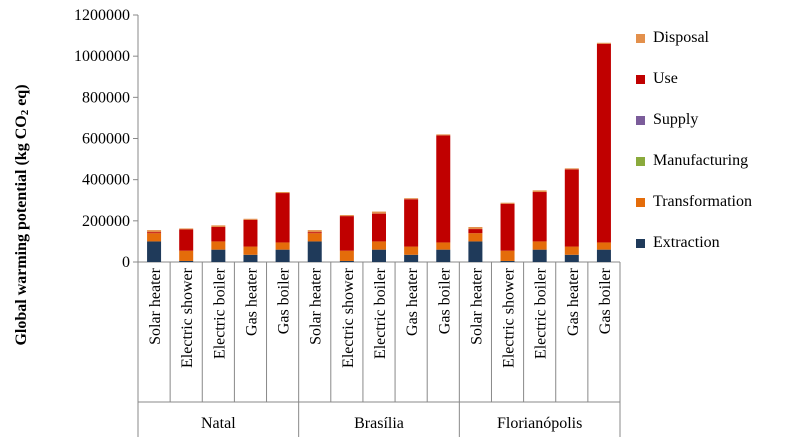  What do you see at coordinates (106, 139) in the screenshot?
I see `y-tick-label: 600000` at bounding box center [106, 139].